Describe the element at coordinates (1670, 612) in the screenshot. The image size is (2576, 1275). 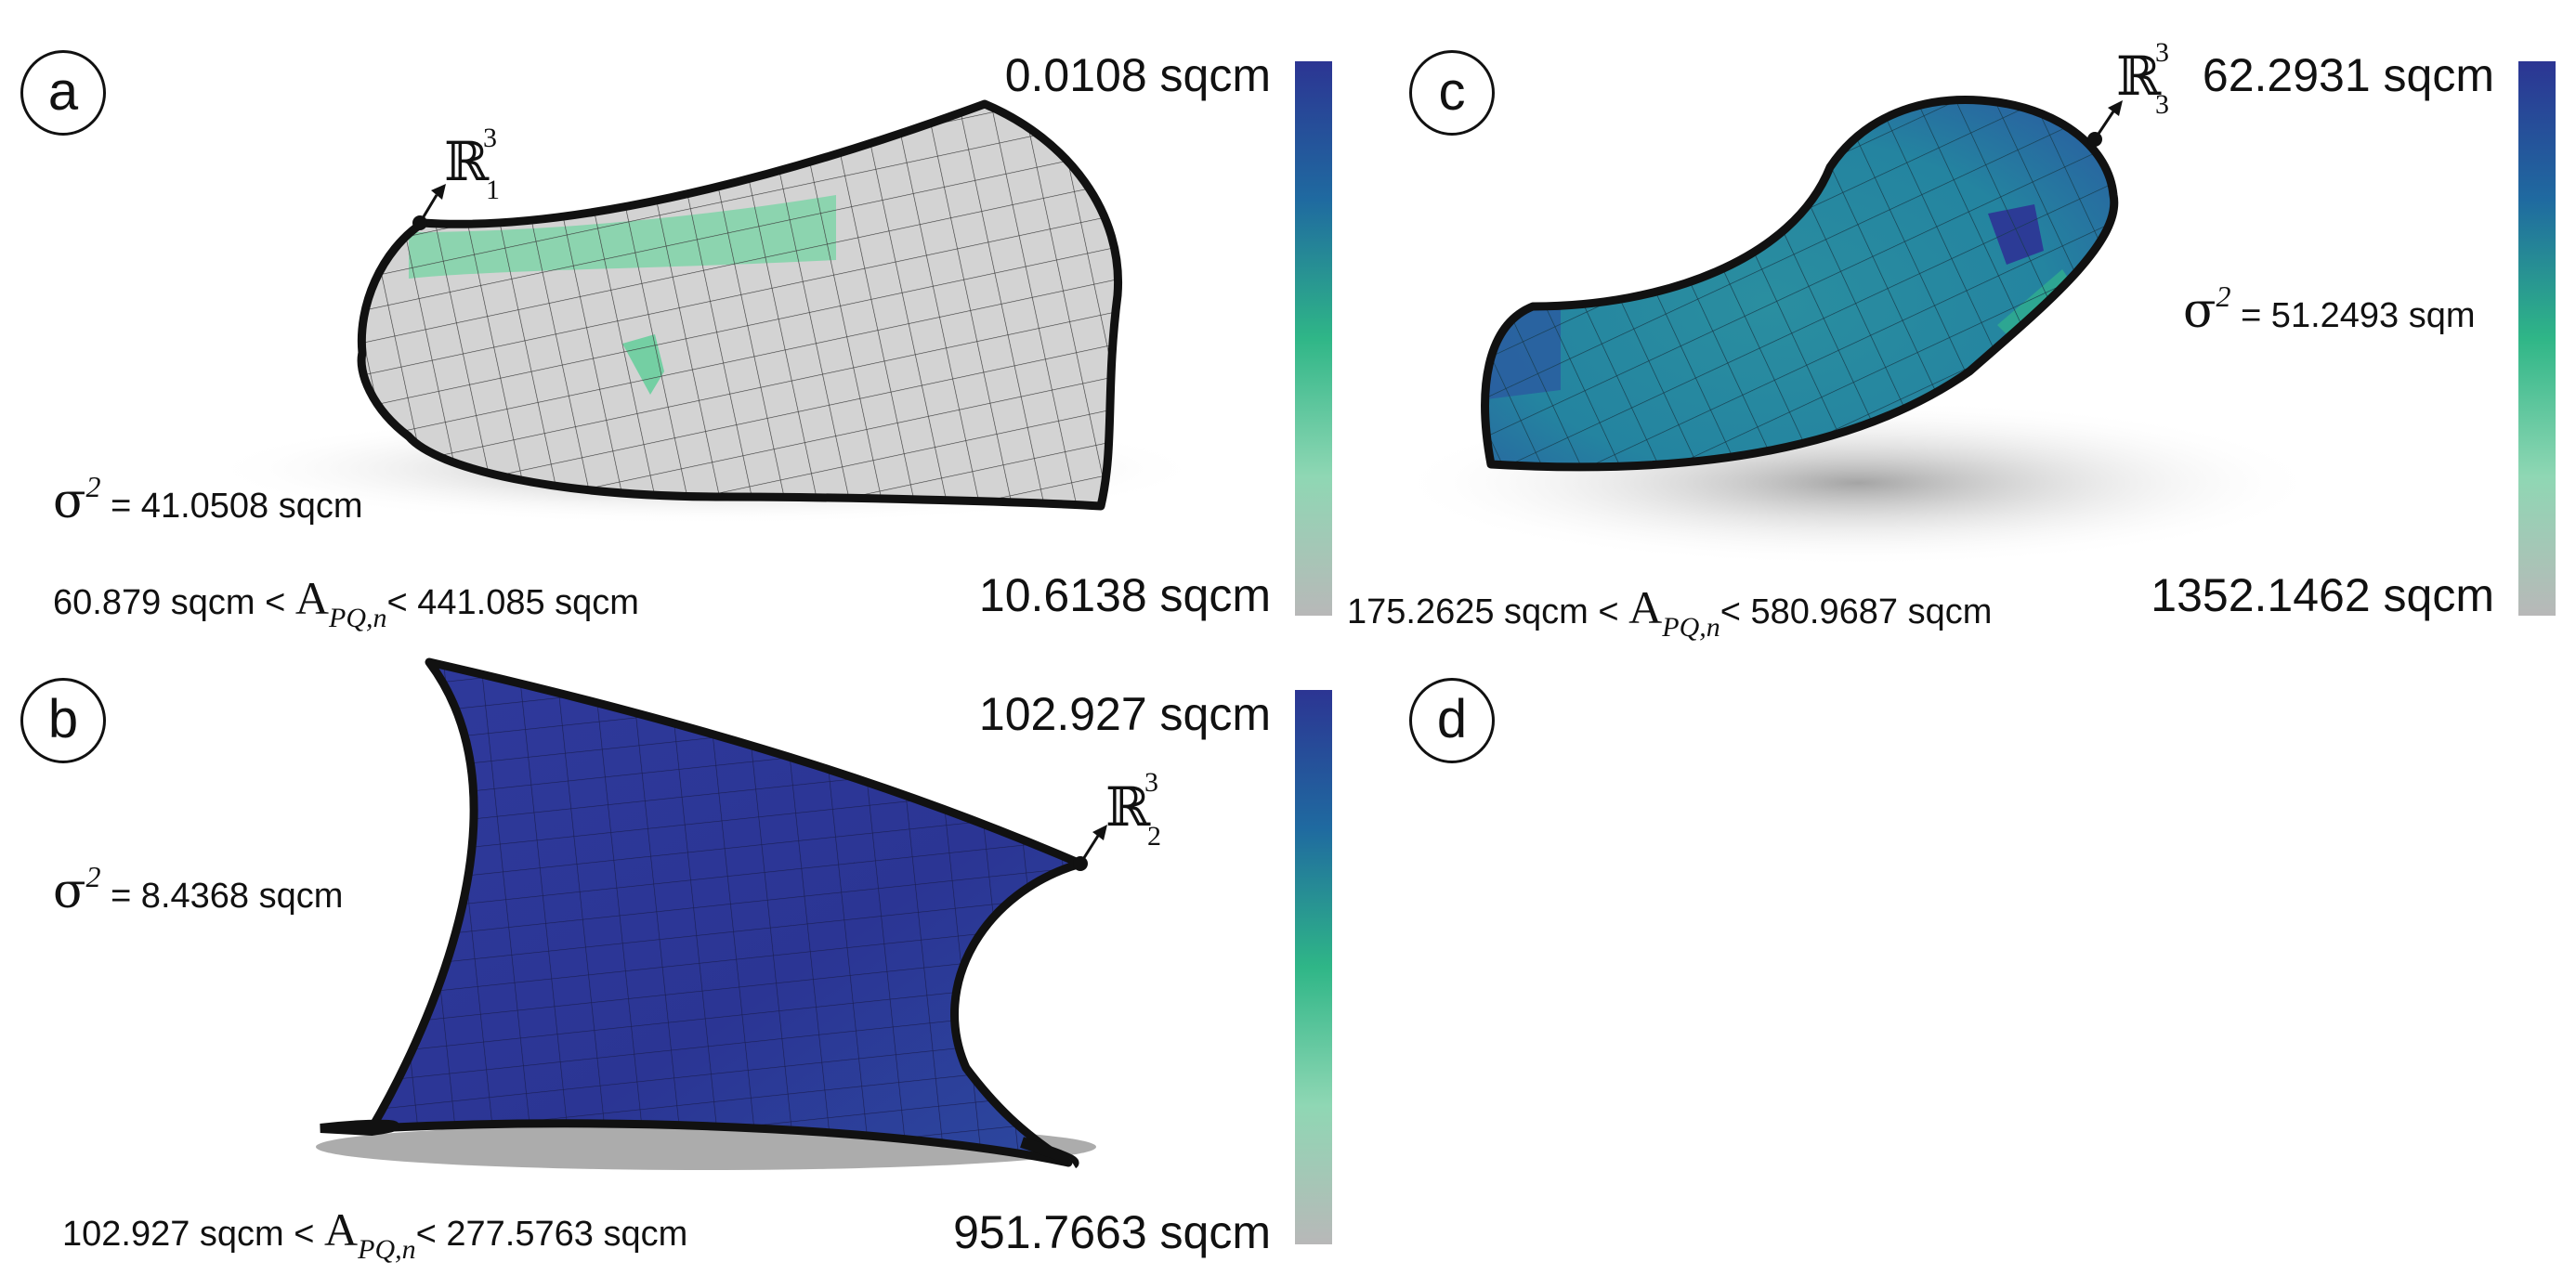
I see `panel-c-range: 175.2625 sqcm < APQ,n< 580.9687 sqcm` at that location.